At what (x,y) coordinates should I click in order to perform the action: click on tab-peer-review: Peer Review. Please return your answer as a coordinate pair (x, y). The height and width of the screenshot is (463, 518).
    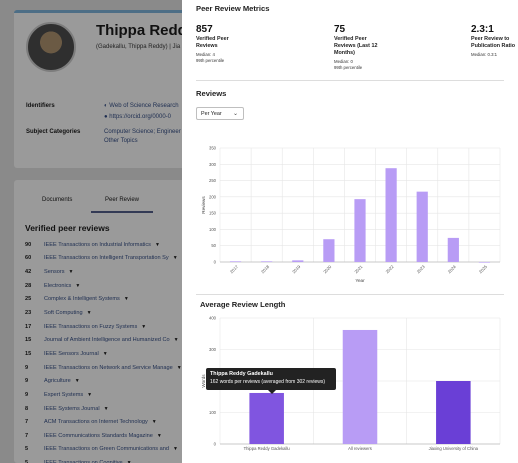
    Looking at the image, I should click on (122, 205).